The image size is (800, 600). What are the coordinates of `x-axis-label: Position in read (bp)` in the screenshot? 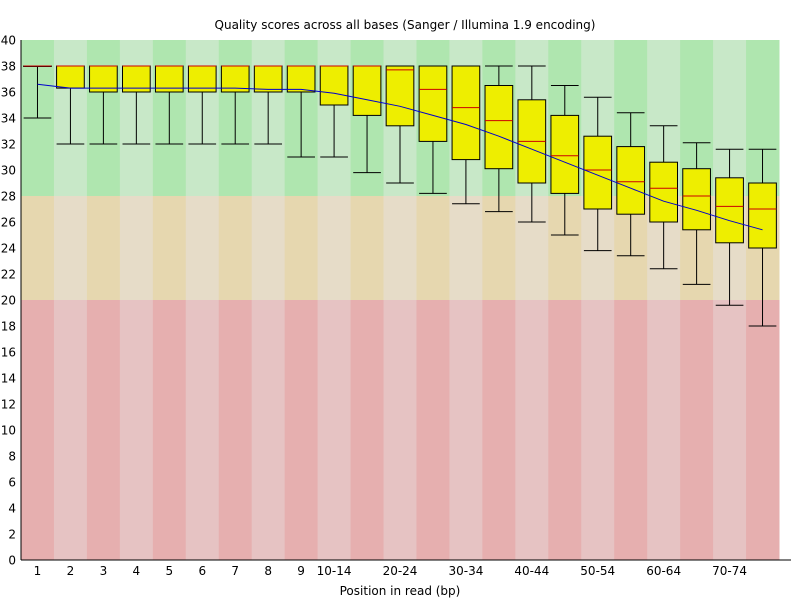 It's located at (400, 591).